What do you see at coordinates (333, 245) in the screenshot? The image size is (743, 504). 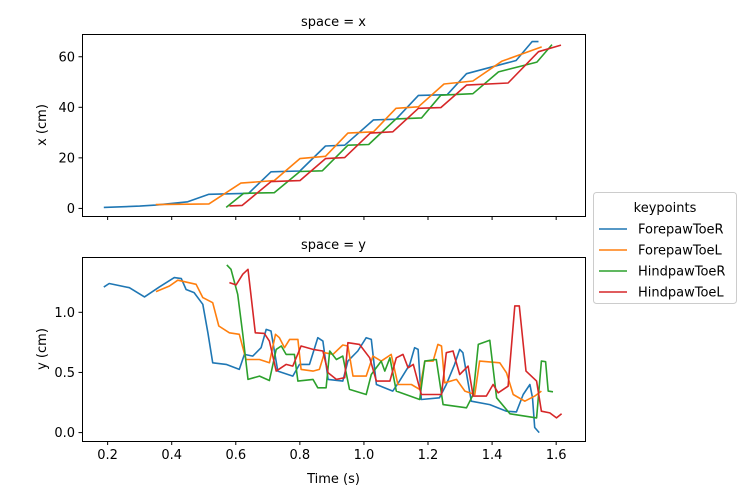 I see `panel-title: space = y` at bounding box center [333, 245].